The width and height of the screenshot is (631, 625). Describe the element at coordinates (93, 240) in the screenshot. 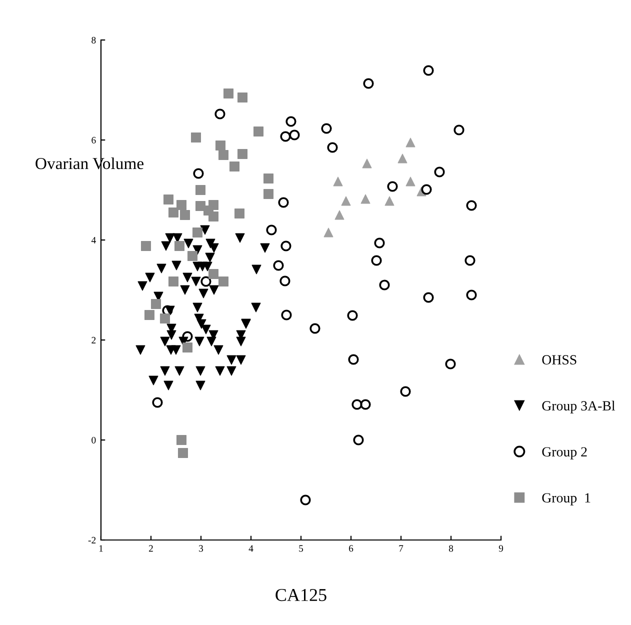

I see `y-tick-label: 4` at that location.